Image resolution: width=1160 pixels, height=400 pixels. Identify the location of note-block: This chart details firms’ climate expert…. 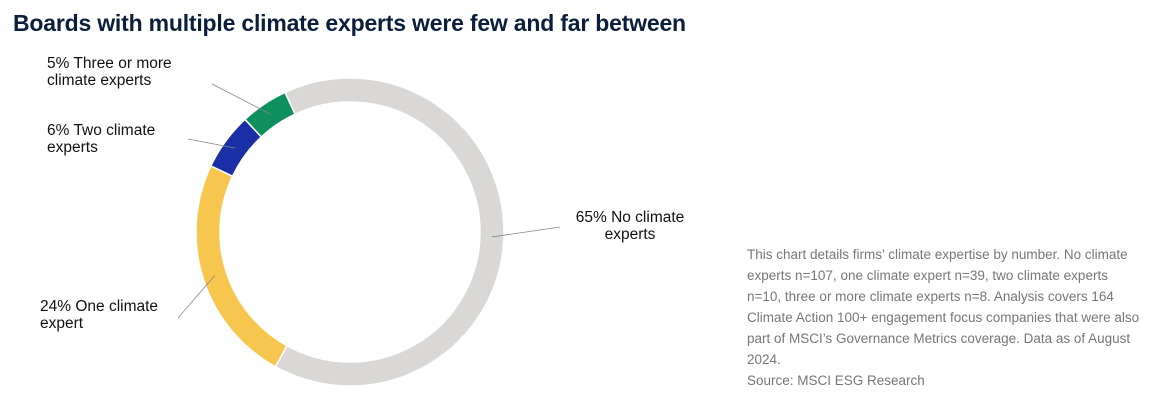
(944, 317).